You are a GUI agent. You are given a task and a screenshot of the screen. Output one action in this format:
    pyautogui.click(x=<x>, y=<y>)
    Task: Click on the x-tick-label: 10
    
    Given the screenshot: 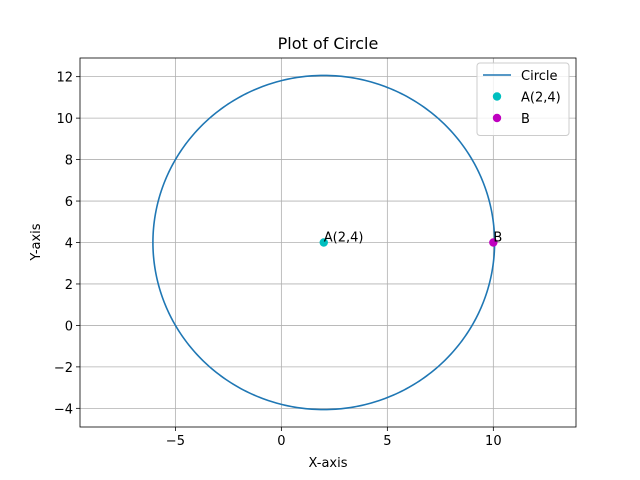 What is the action you would take?
    pyautogui.click(x=493, y=441)
    